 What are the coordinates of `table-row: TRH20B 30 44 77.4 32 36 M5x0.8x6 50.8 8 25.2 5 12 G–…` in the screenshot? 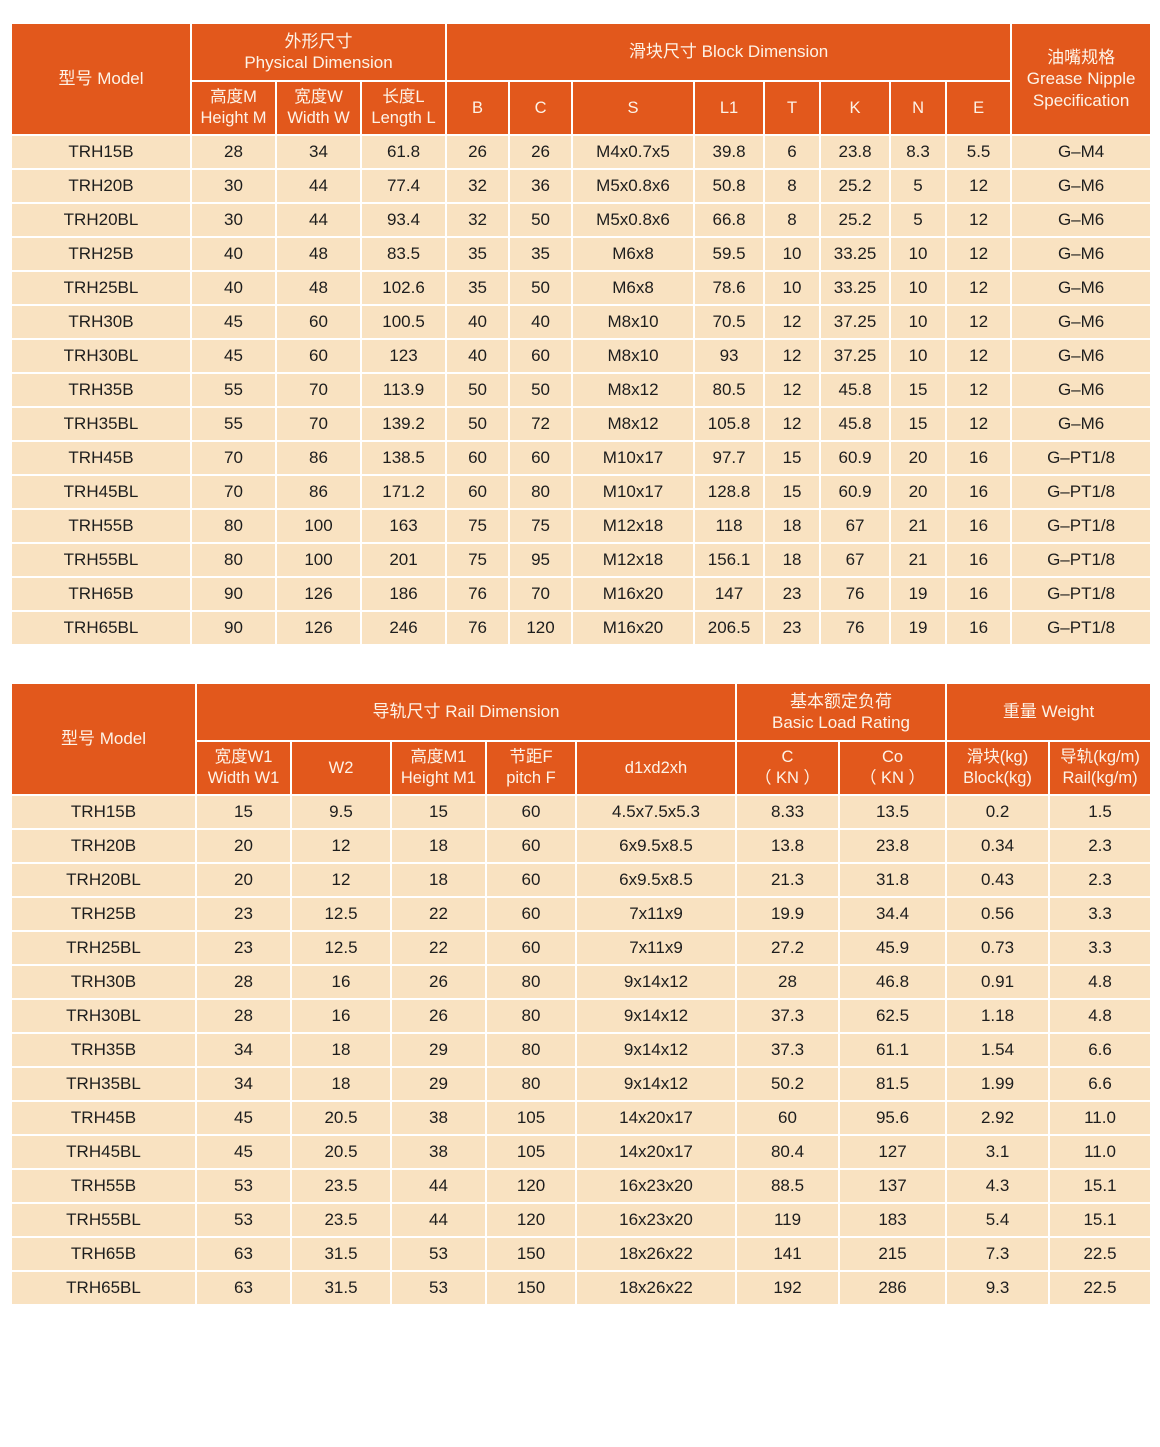 It's located at (581, 186).